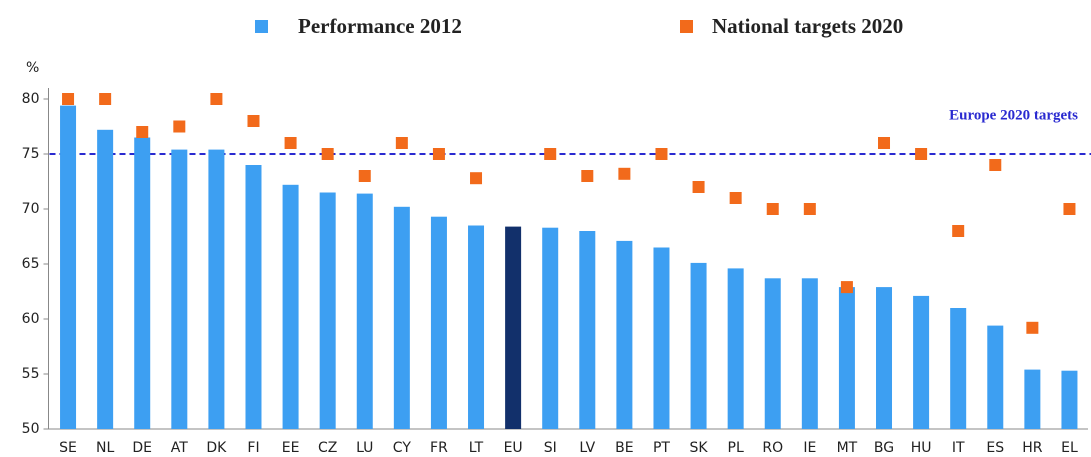 This screenshot has height=457, width=1091. What do you see at coordinates (958, 448) in the screenshot?
I see `x-tick-label: IT` at bounding box center [958, 448].